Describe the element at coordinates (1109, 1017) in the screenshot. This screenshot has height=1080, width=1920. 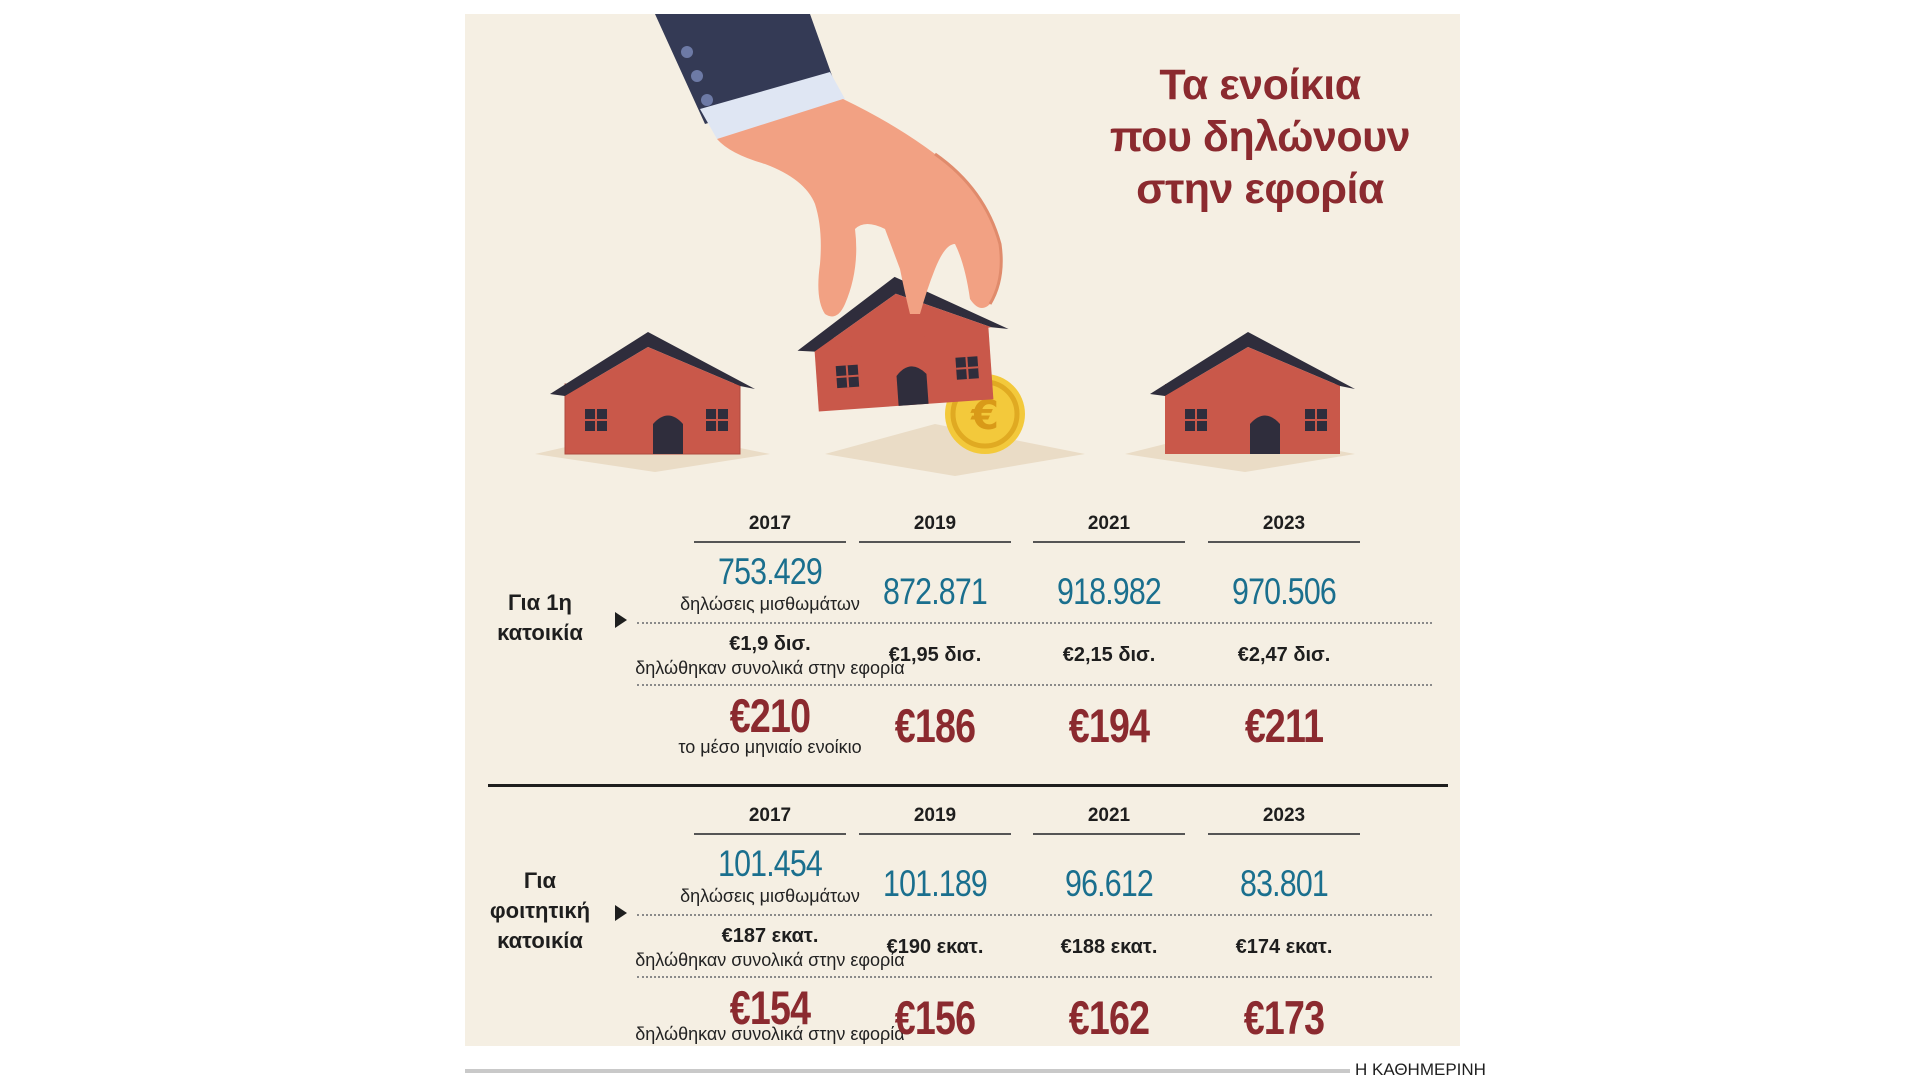
I see `avg-rent-value: €162` at that location.